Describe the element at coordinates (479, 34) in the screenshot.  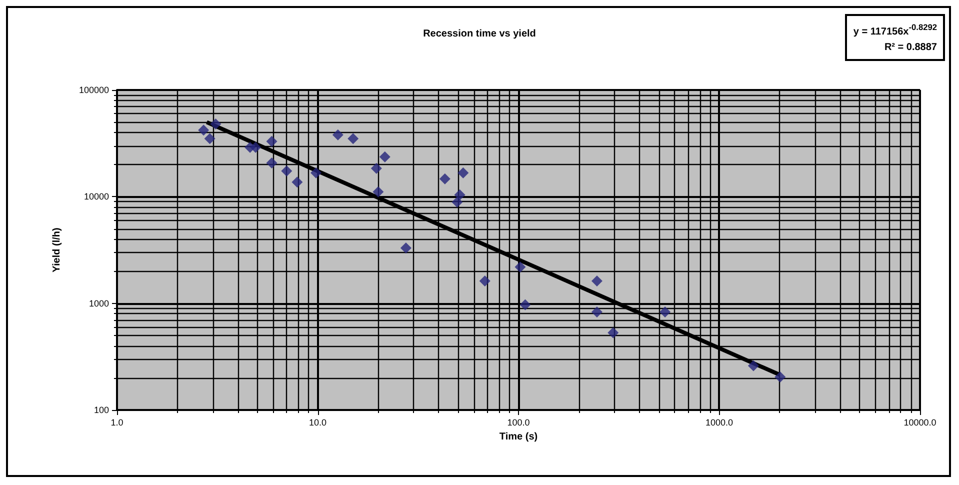
I see `chart-title: Recession time vs yield` at that location.